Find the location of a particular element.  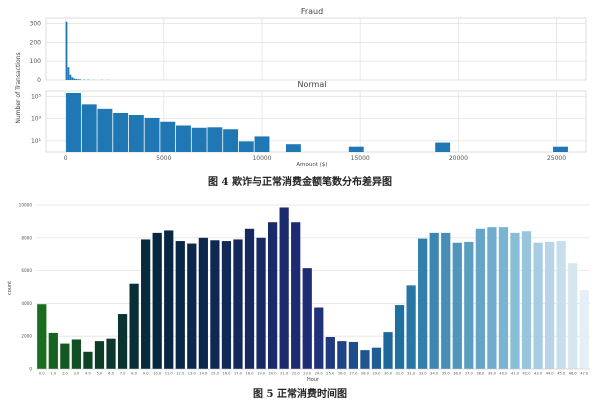

hour-x-tick-label: 22.0 is located at coordinates (296, 374).